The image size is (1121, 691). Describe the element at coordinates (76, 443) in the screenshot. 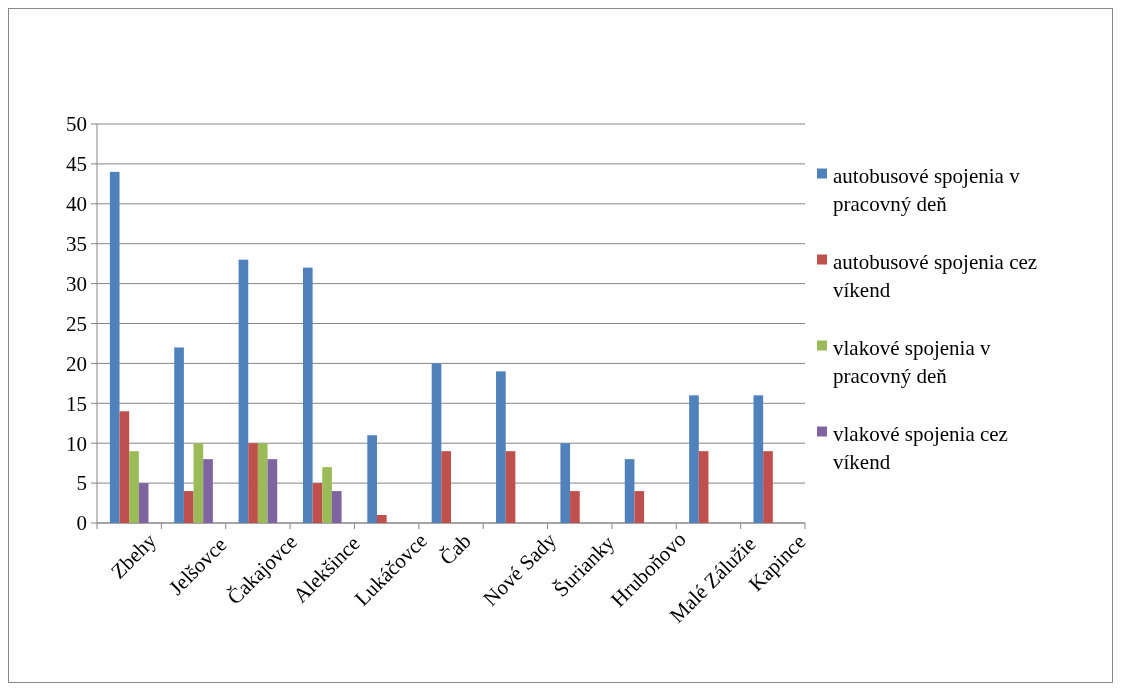

I see `y-tick-label: 10` at that location.